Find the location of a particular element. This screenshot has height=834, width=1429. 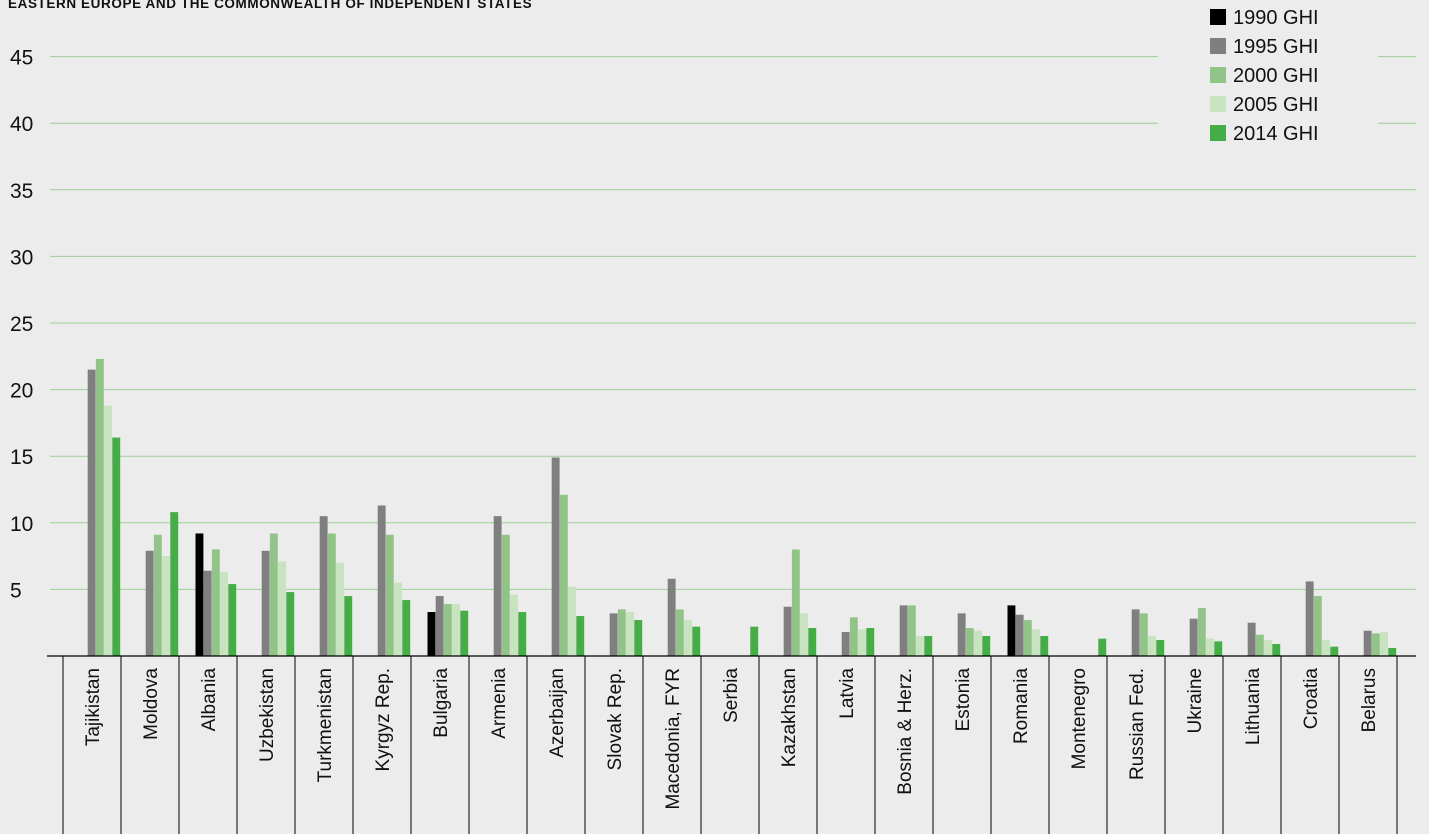

bar-estonia-2000-ghi is located at coordinates (969, 642).